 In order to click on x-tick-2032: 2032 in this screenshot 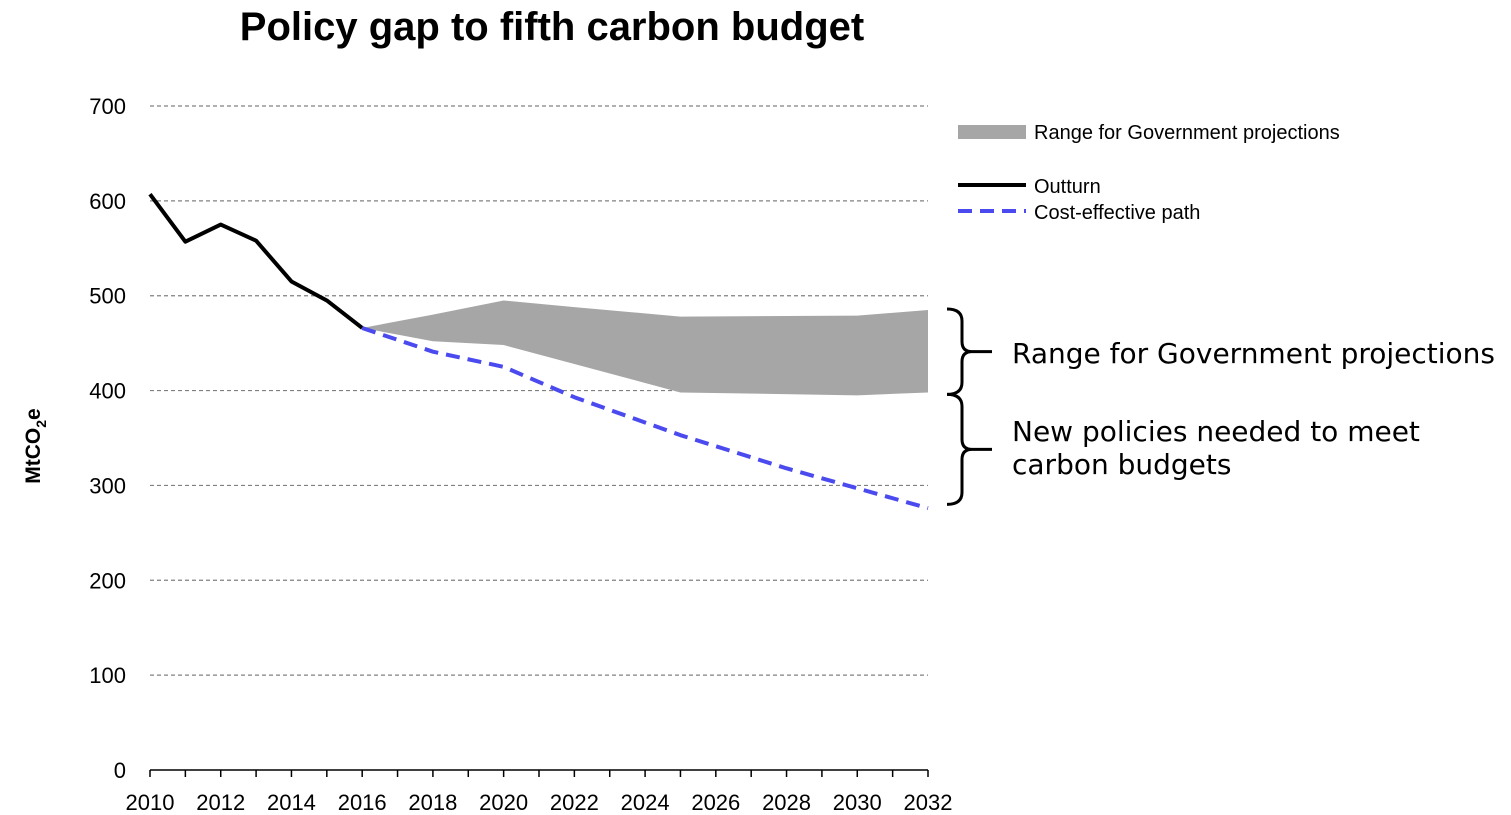, I will do `click(928, 802)`.